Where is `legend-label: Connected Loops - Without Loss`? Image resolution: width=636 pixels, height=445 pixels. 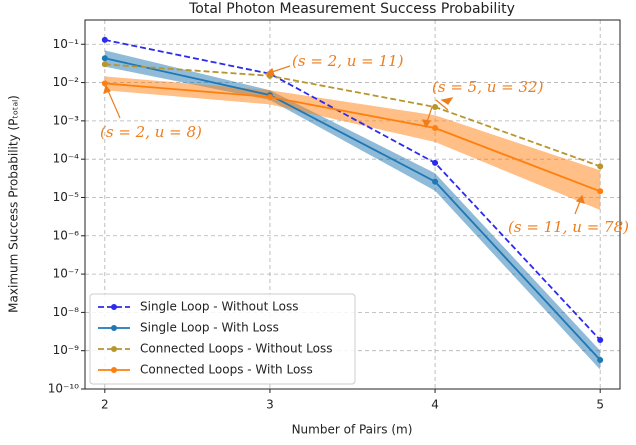 legend-label: Connected Loops - Without Loss is located at coordinates (236, 349).